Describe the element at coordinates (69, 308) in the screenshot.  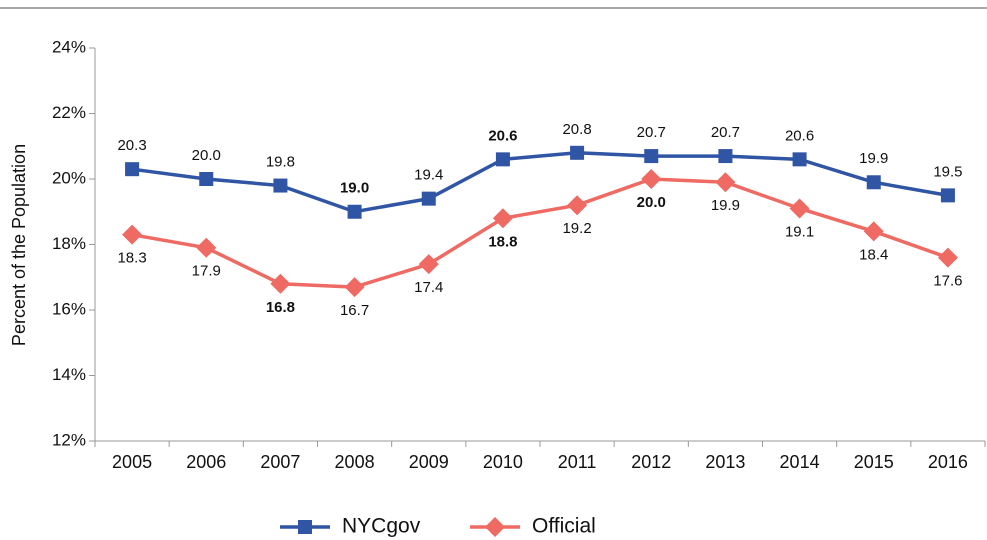
I see `y-tick-label: 16%` at that location.